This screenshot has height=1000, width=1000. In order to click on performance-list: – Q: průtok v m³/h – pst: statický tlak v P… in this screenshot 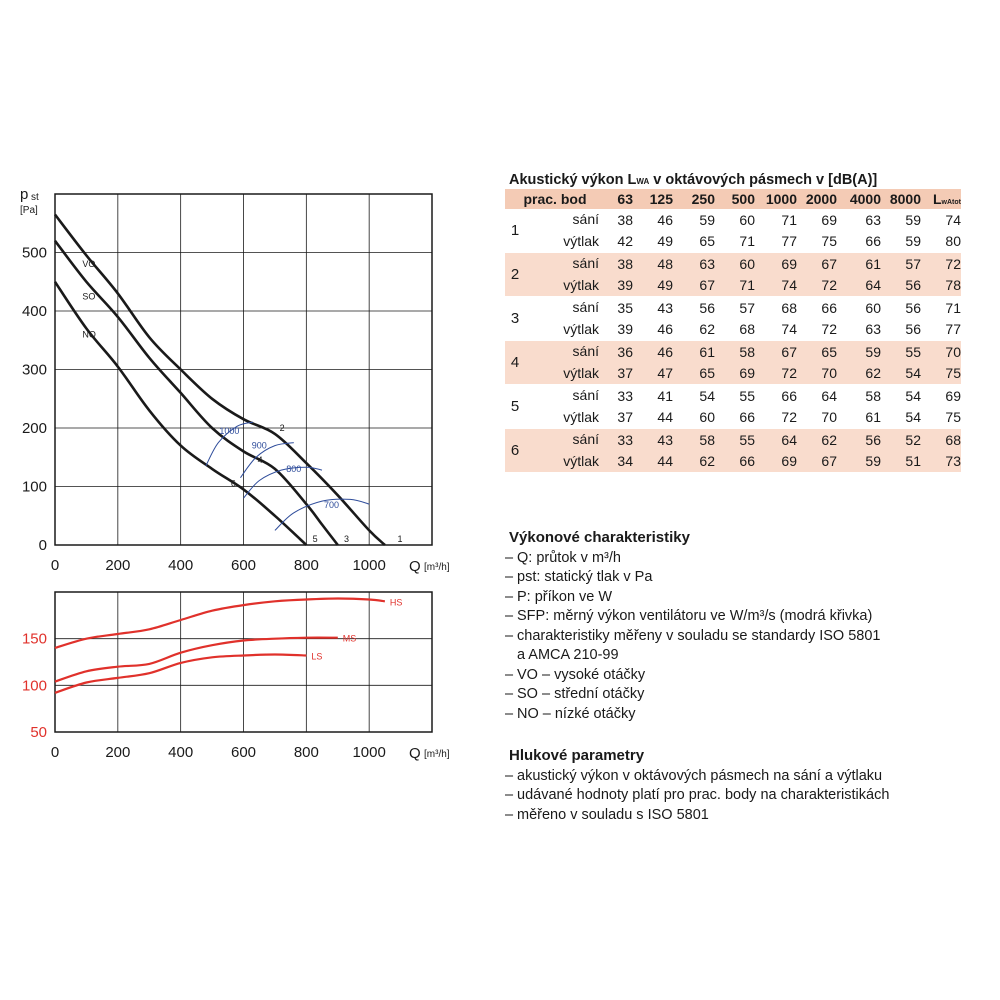, I will do `click(750, 637)`.